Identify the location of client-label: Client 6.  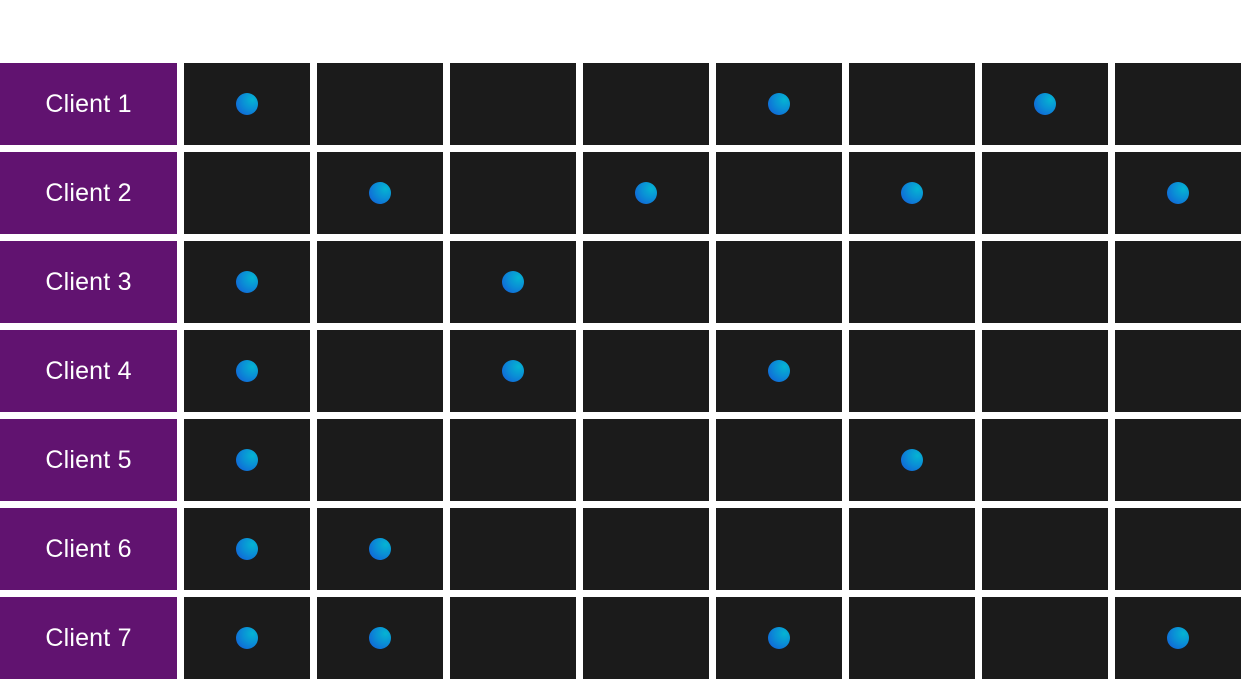
(88, 549).